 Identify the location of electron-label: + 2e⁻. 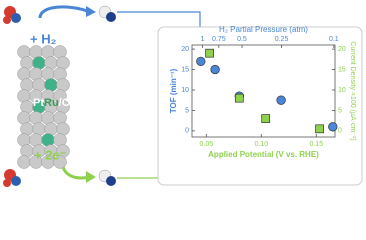
(50, 154).